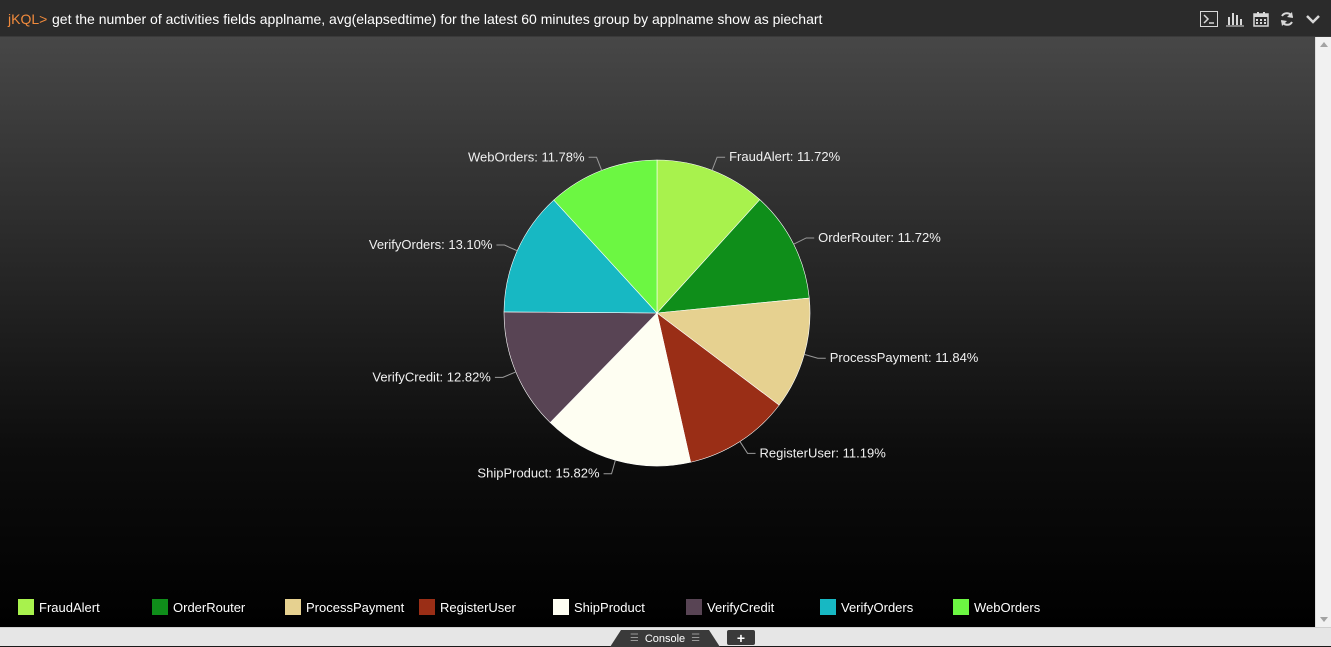  I want to click on legend-label: ShipProduct, so click(609, 607).